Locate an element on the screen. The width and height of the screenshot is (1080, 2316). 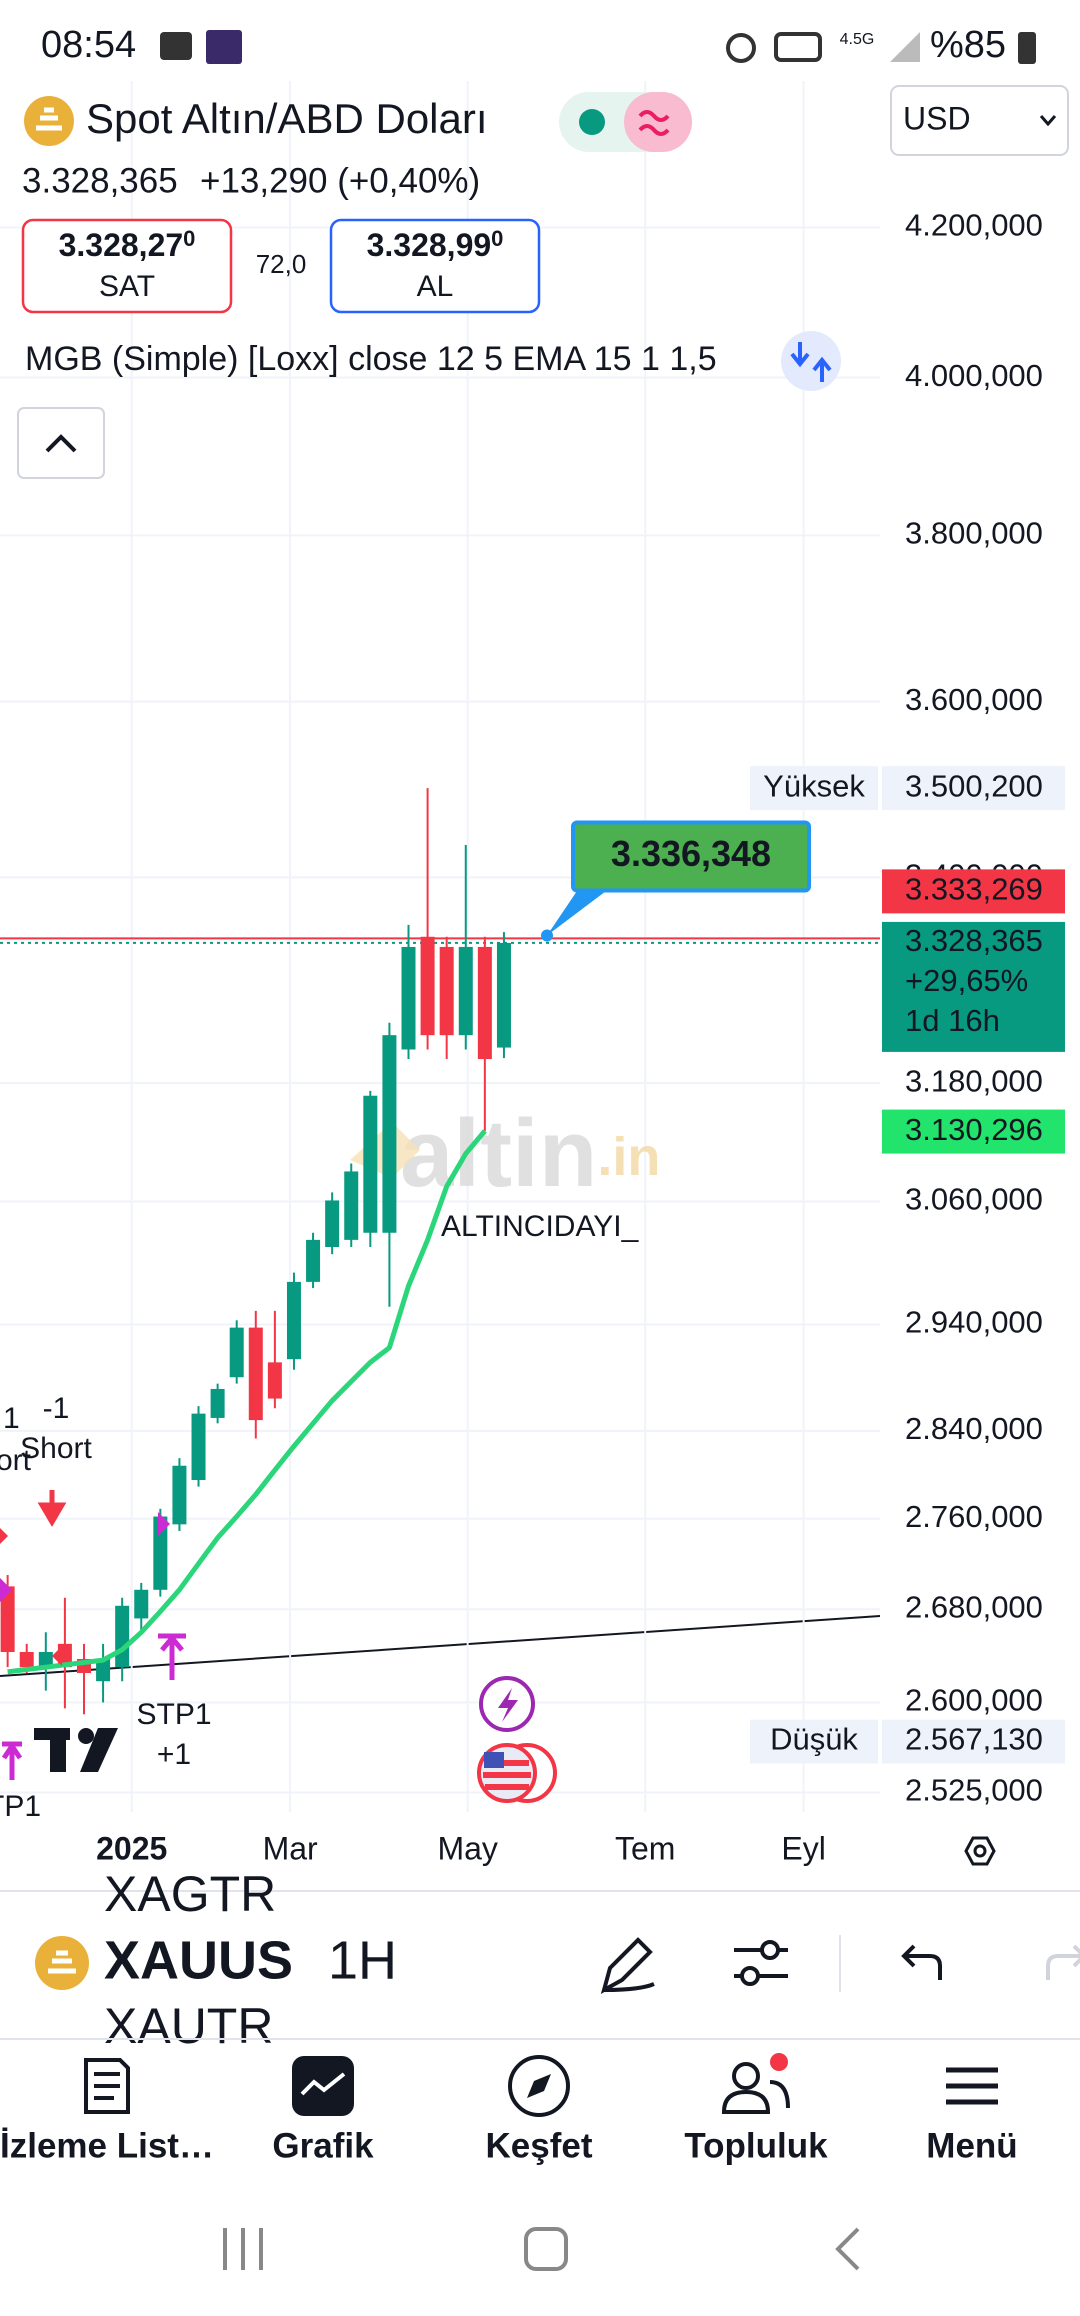
toolbar: XAGTR XAUTR XAUUS 1H is located at coordinates (540, 1960).